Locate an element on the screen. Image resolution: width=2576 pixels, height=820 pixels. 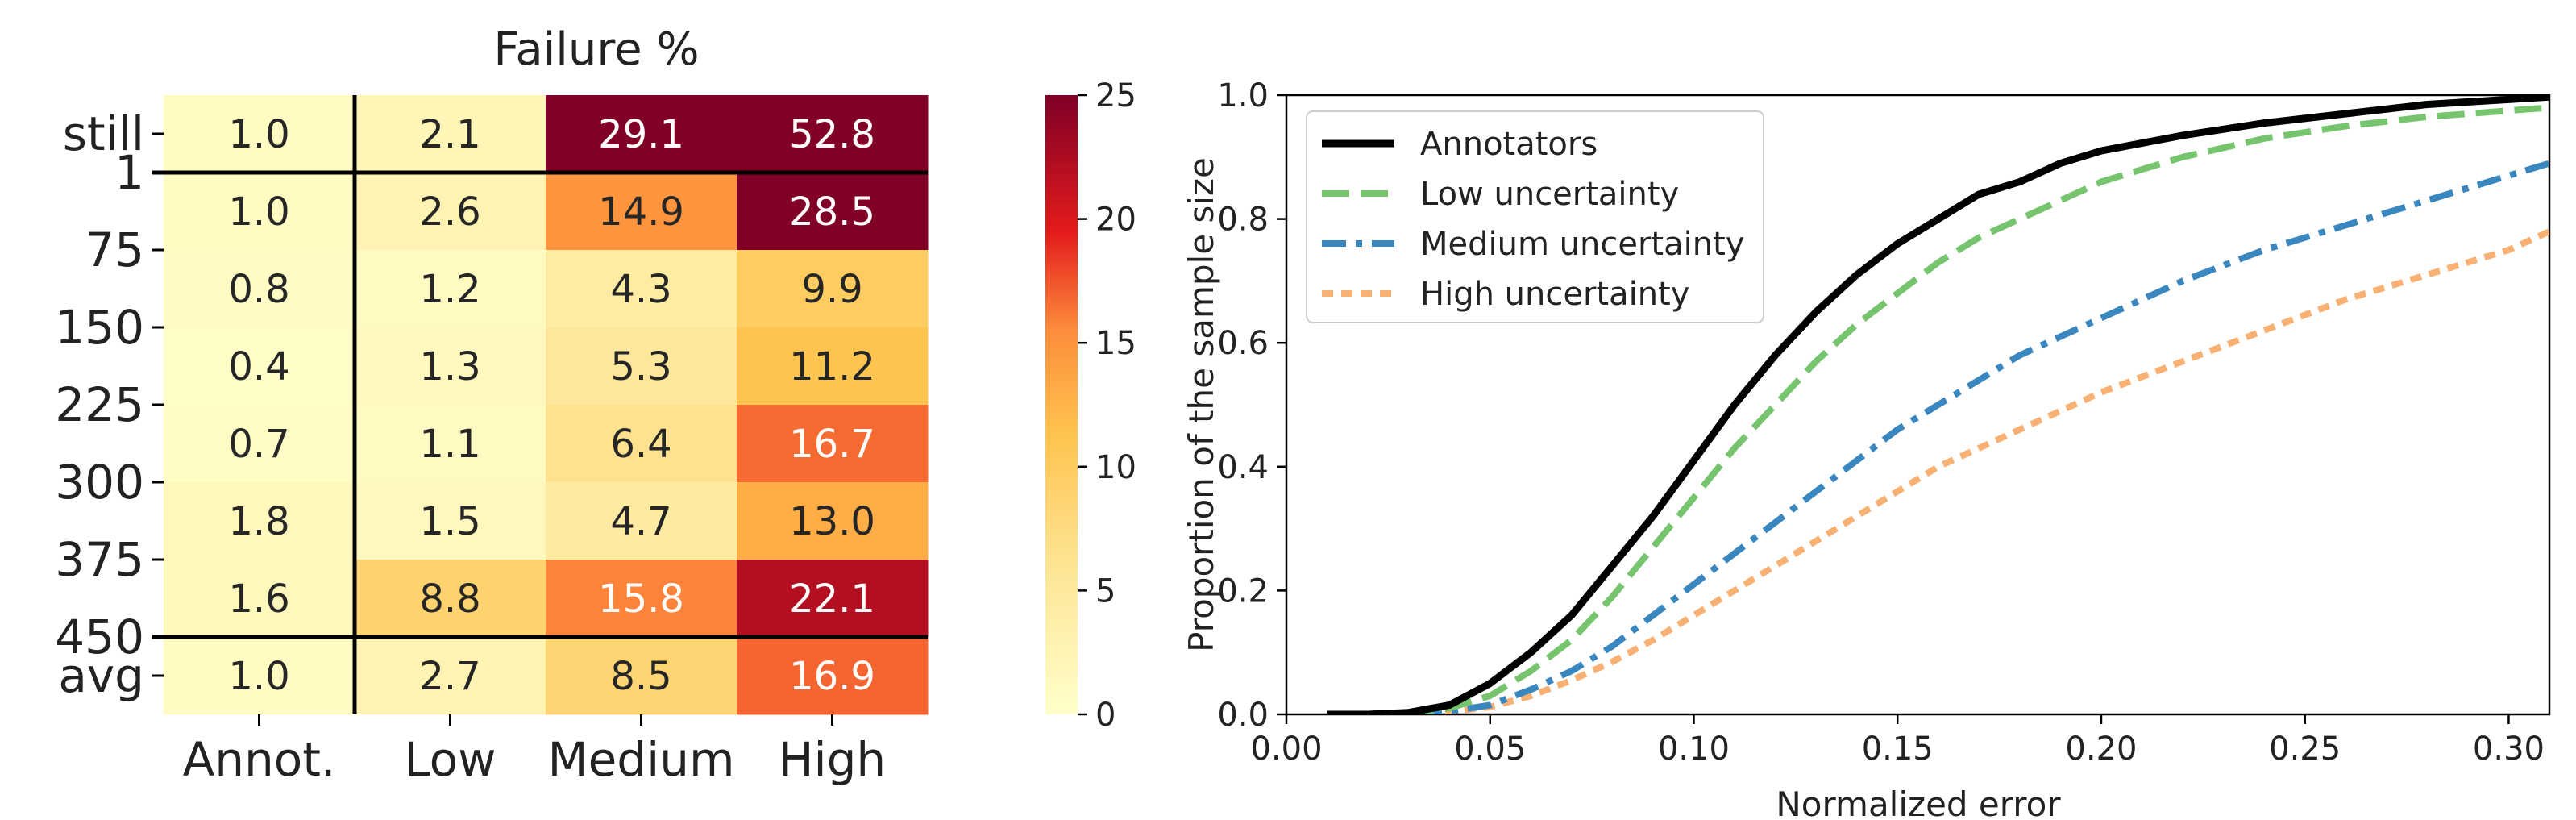
heatmap-cell-r0-c0 is located at coordinates (259, 134).